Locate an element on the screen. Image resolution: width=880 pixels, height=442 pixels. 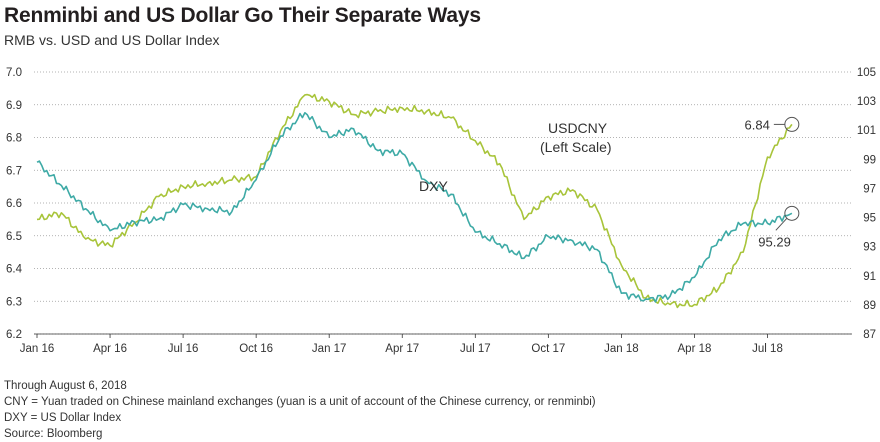
left-tick-label: 6.2 is located at coordinates (14, 335).